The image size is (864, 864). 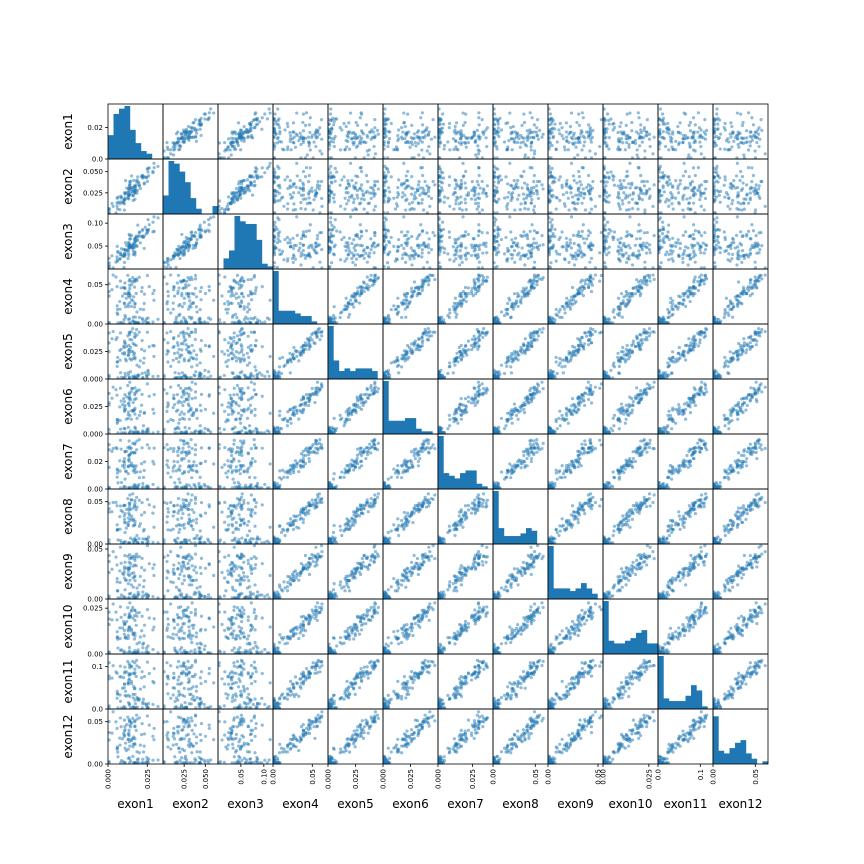 I want to click on panel-exon2-vs-exon5, so click(x=355, y=186).